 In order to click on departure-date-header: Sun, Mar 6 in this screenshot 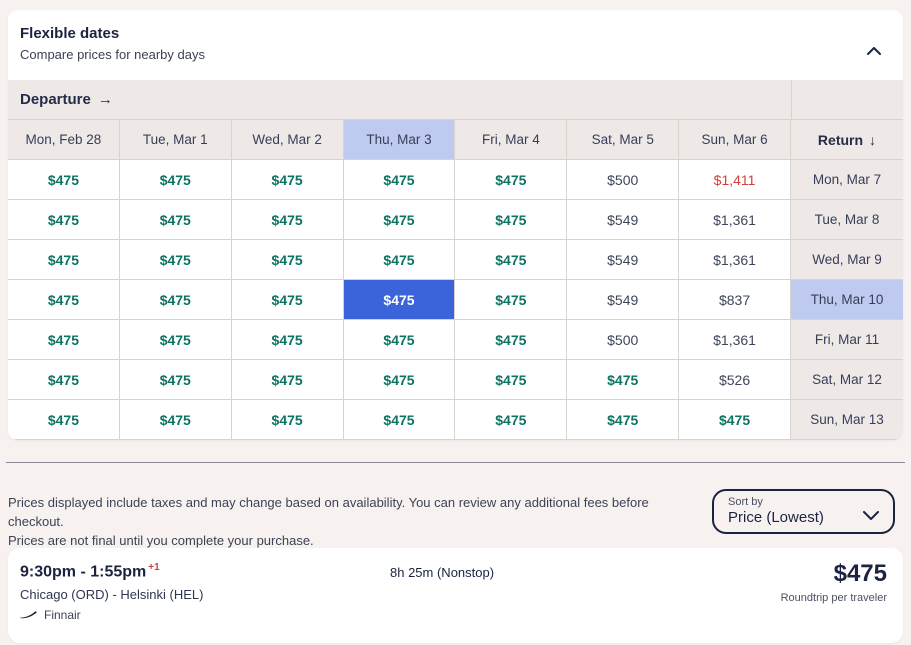, I will do `click(735, 140)`.